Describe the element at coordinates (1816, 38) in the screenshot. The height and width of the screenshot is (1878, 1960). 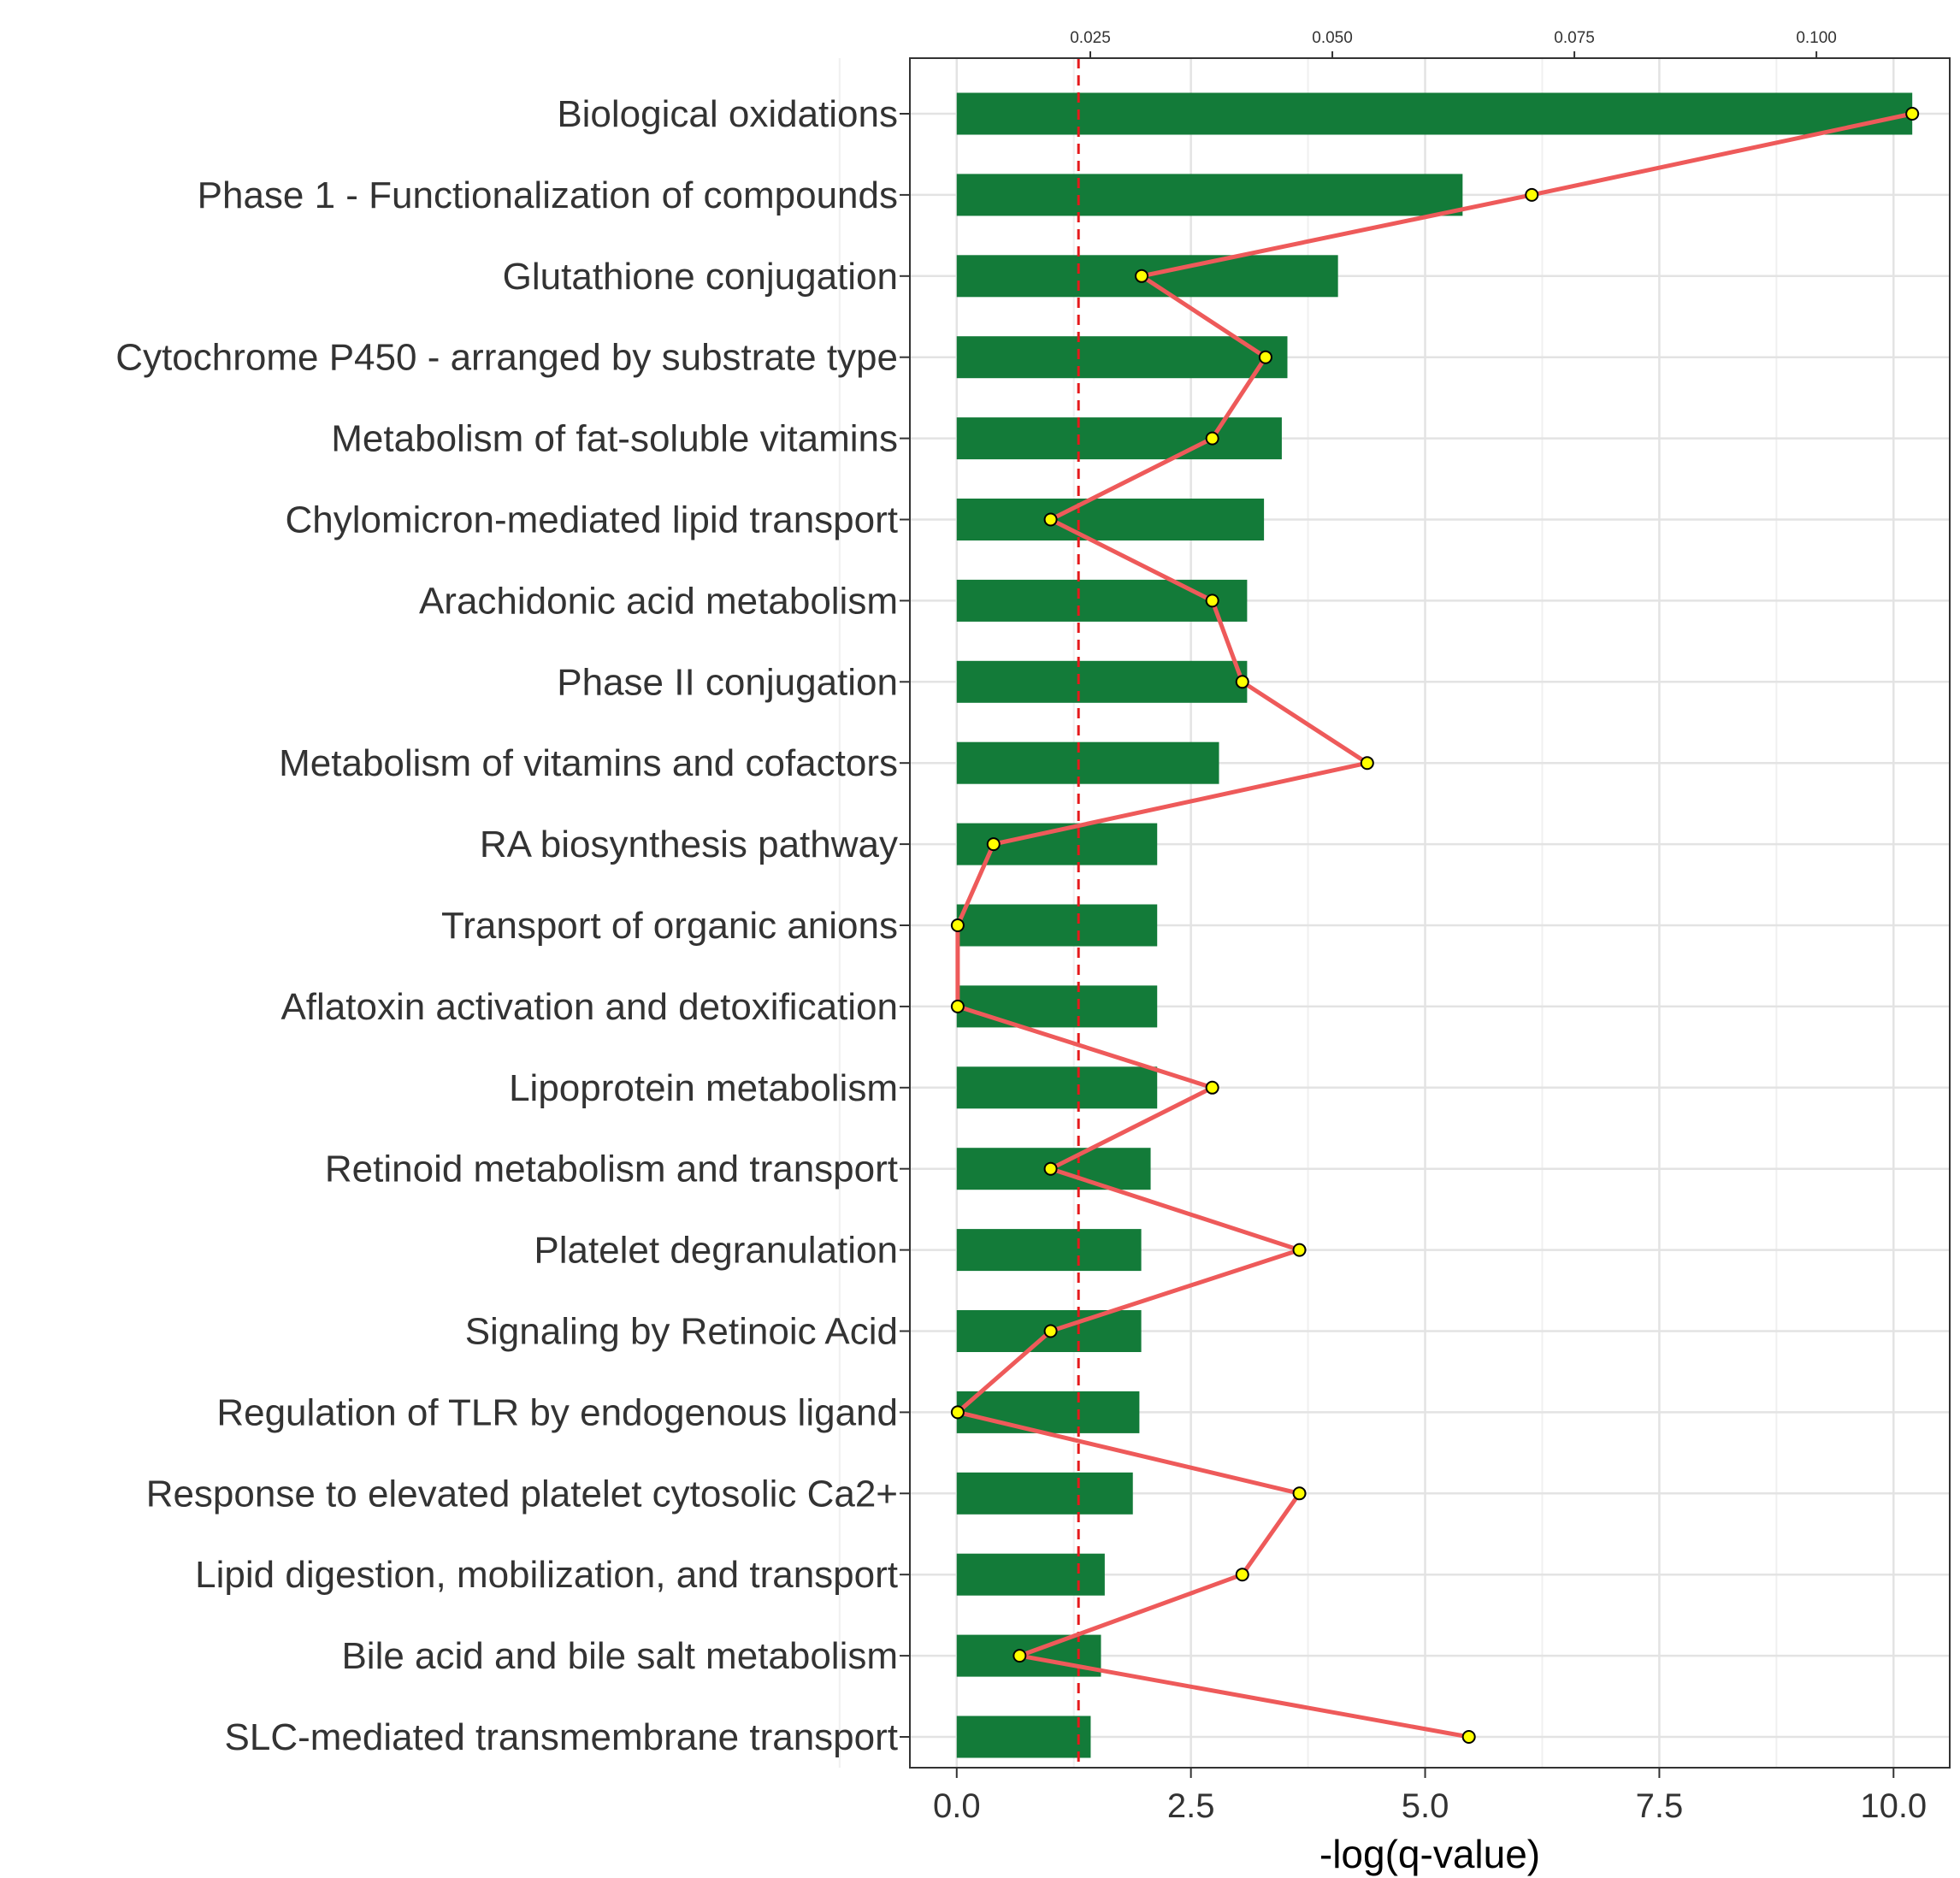
I see `top-tick-label: 0.100` at that location.